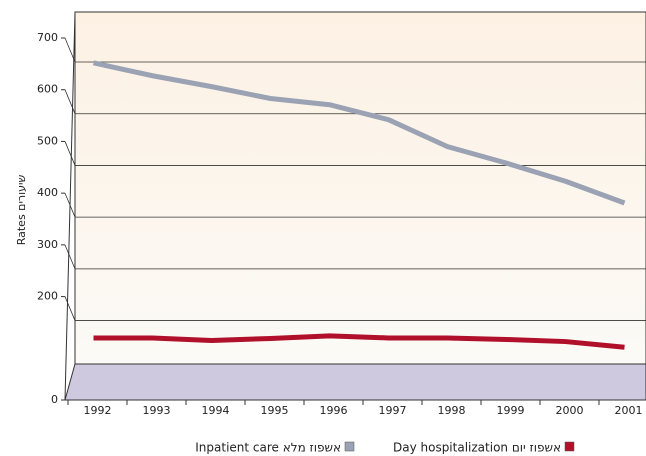  I want to click on series-line, so click(359, 341).